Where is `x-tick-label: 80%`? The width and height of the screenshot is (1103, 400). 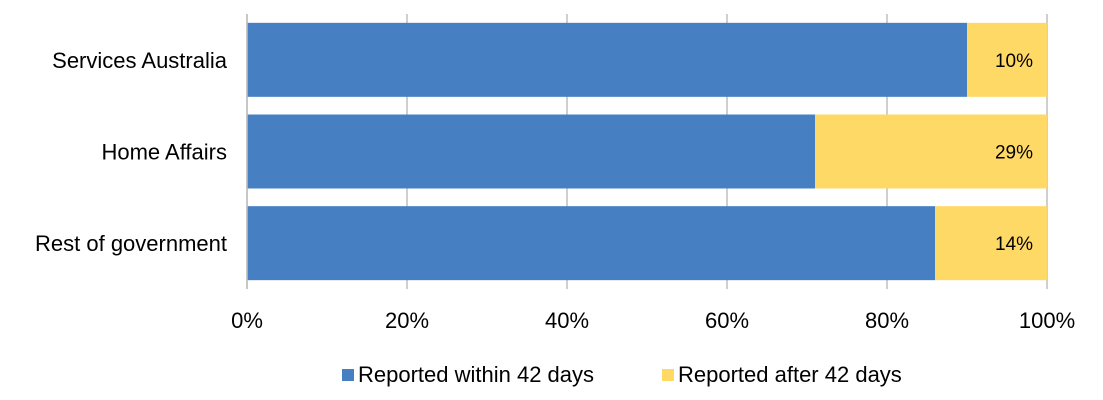
x-tick-label: 80% is located at coordinates (887, 320).